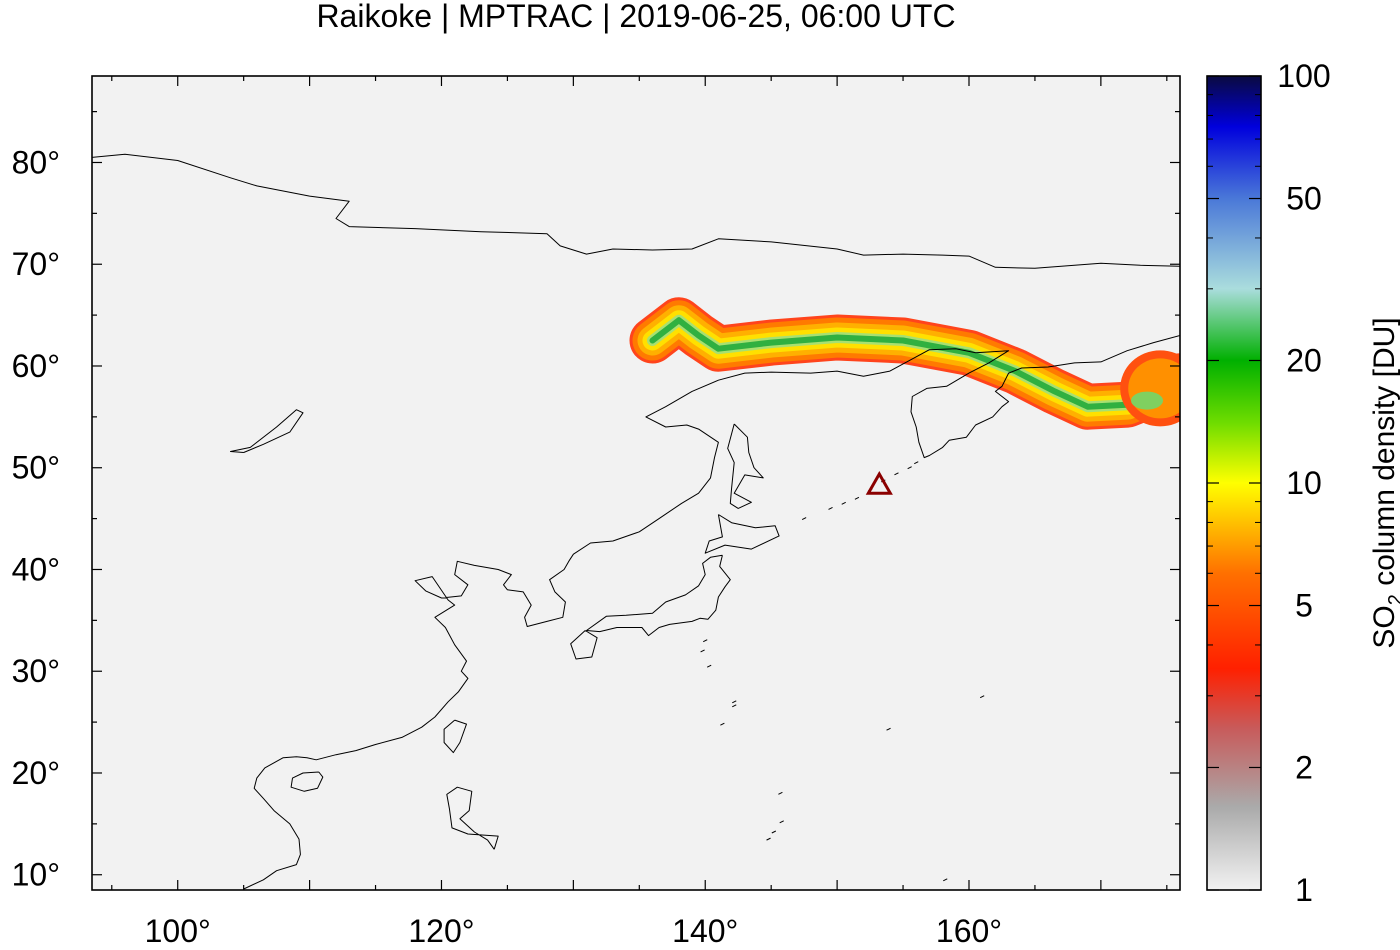  Describe the element at coordinates (1304, 890) in the screenshot. I see `colorbar-tick-label: 1` at that location.